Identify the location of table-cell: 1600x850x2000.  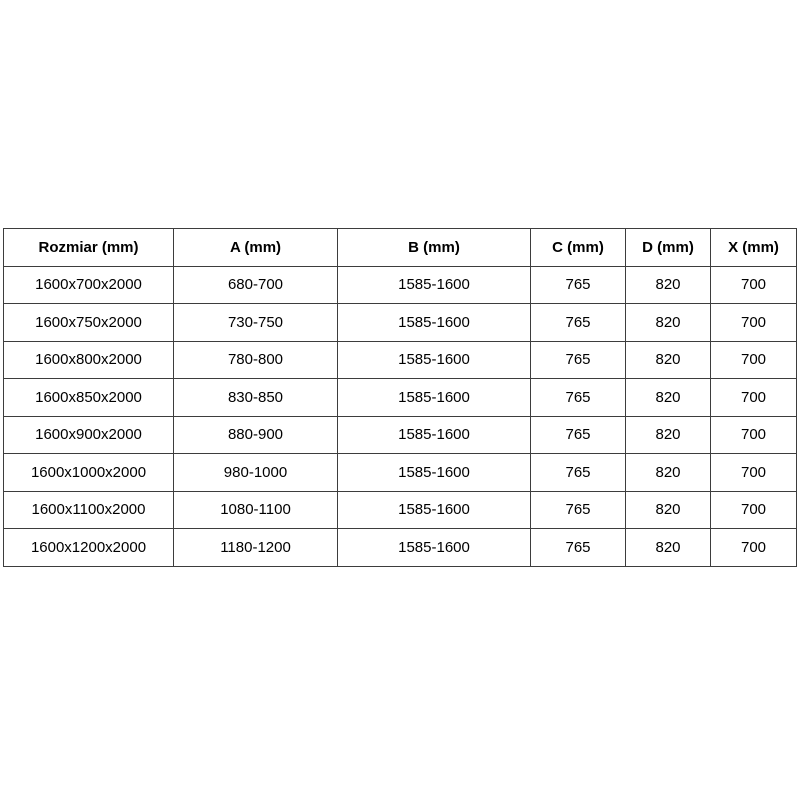
(88, 397).